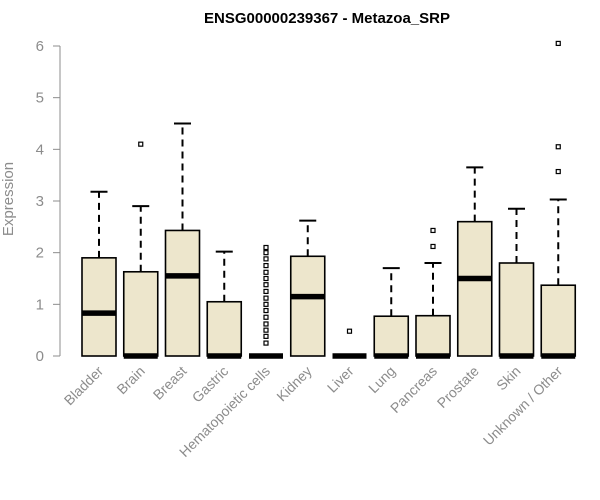 Image resolution: width=600 pixels, height=500 pixels. I want to click on x-tick-label: Lung, so click(381, 379).